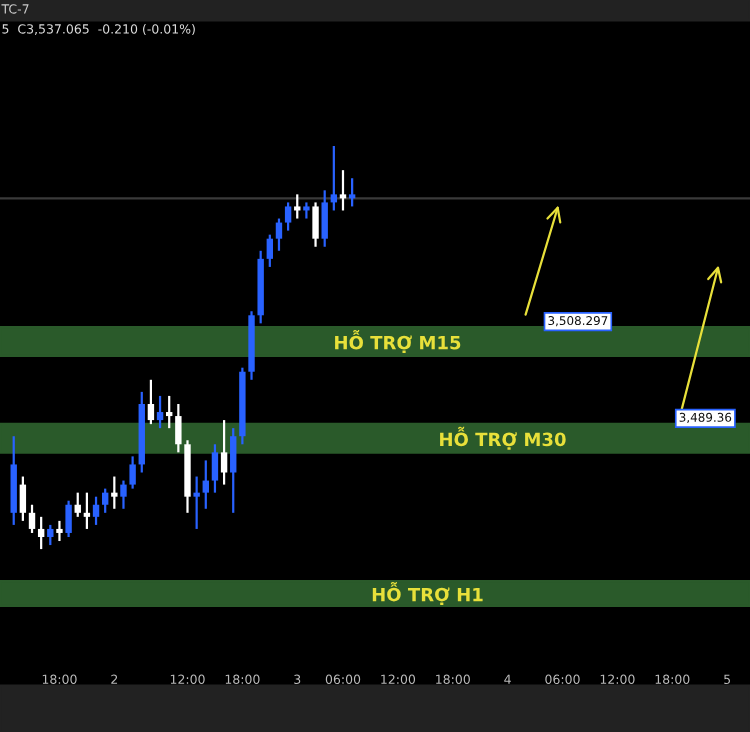  I want to click on band-label: HỖ TRỢ H1, so click(427, 593).